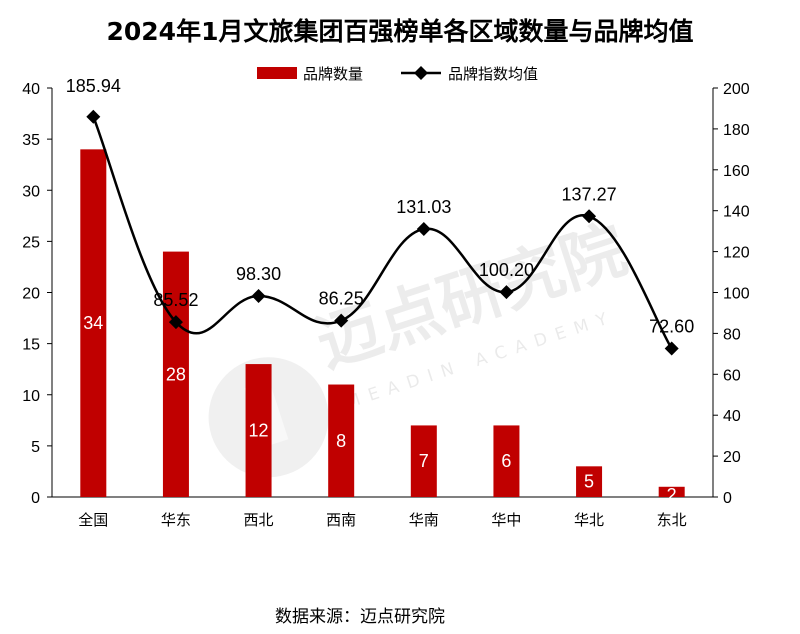 The height and width of the screenshot is (634, 800). What do you see at coordinates (727, 498) in the screenshot?
I see `right-tick-label: 0` at bounding box center [727, 498].